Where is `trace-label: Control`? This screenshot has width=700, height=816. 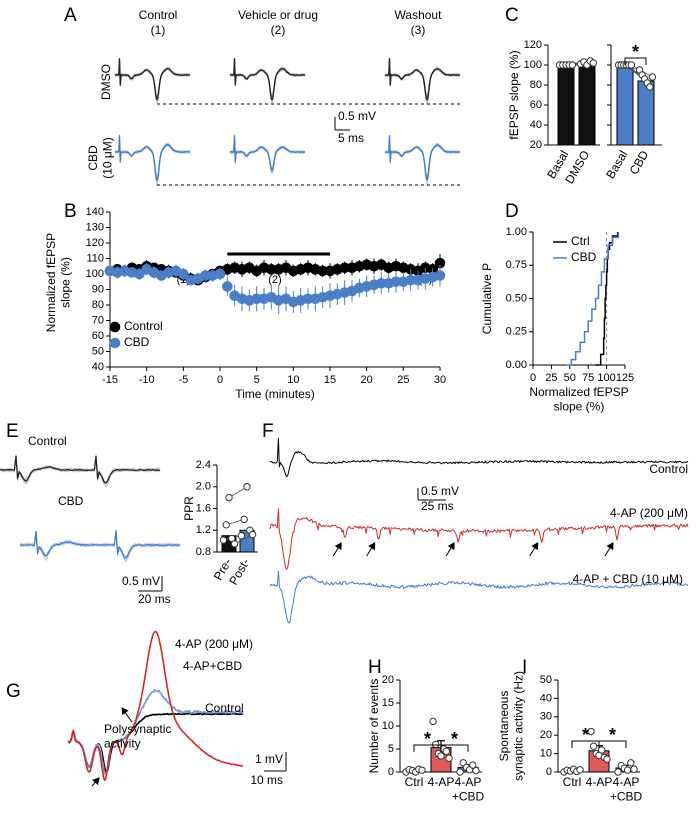
trace-label: Control is located at coordinates (224, 708).